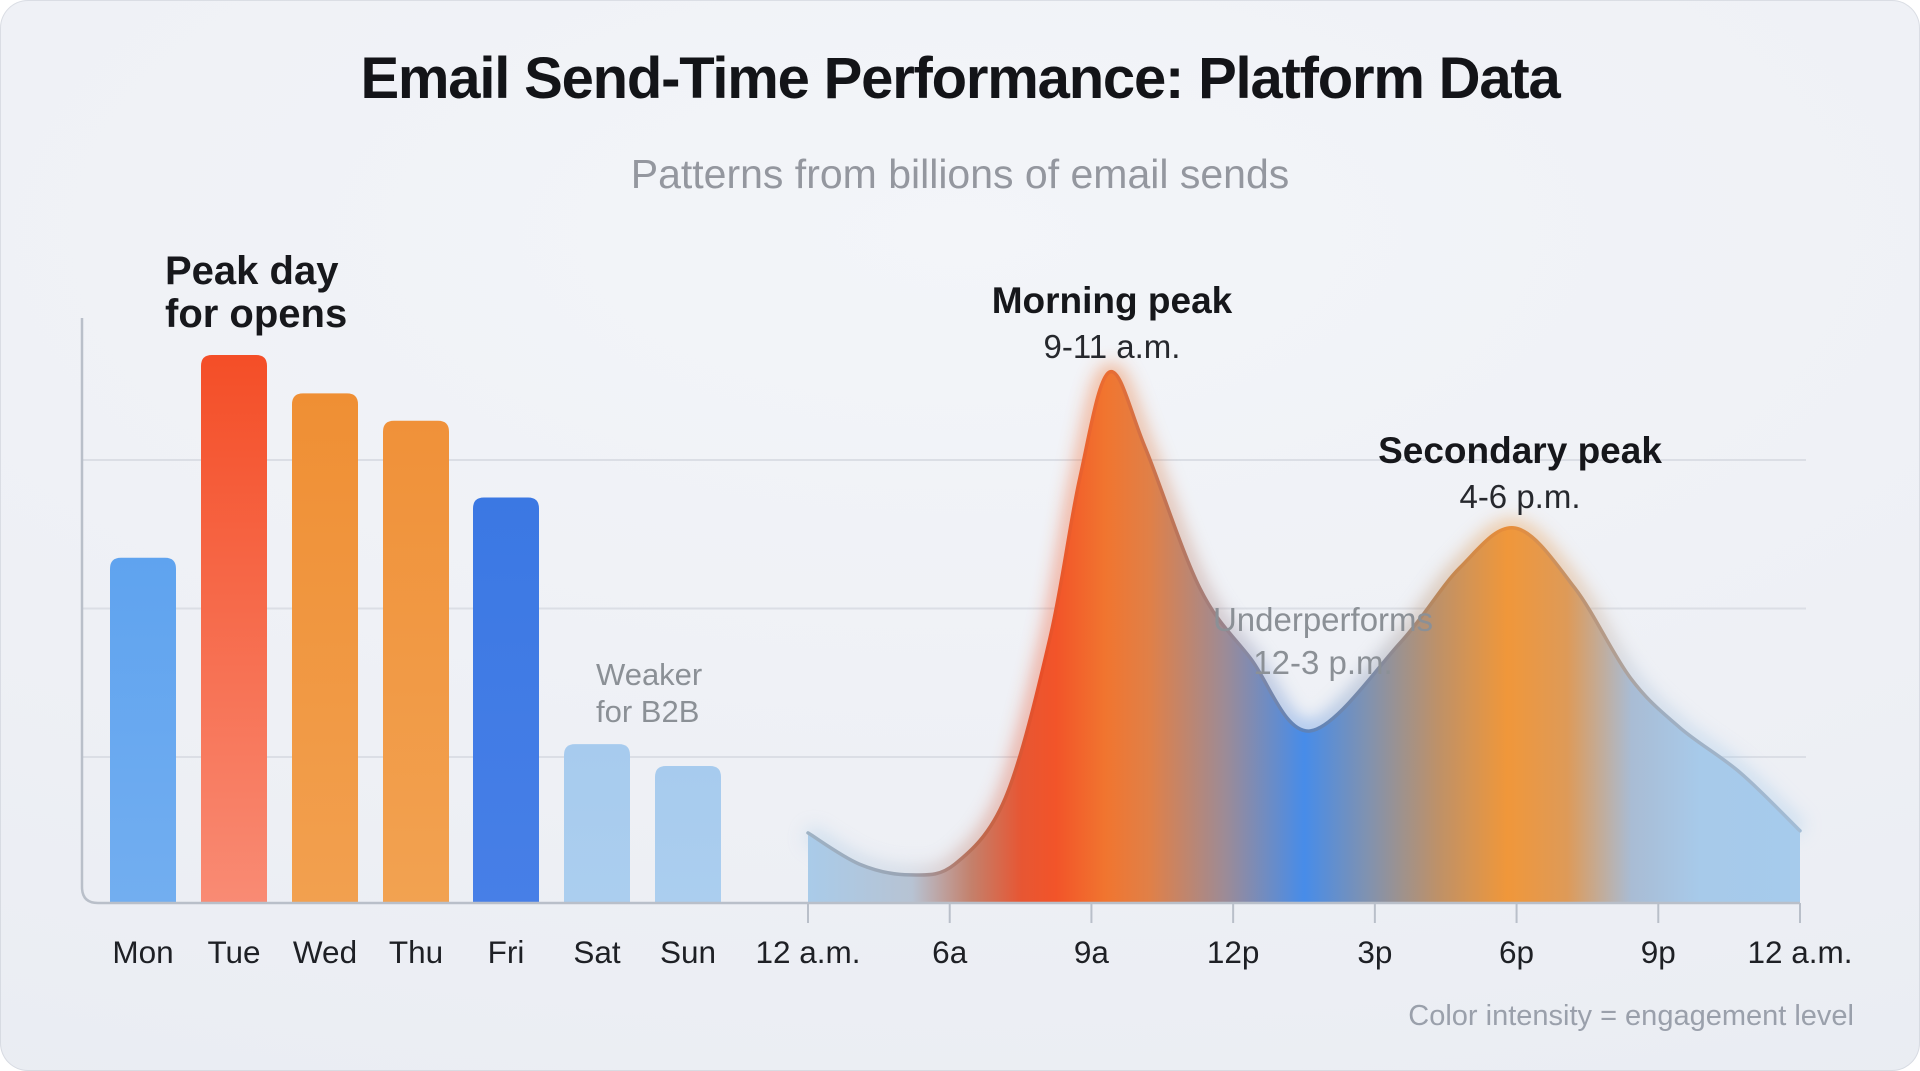 The image size is (1920, 1071). I want to click on day-label: Thu, so click(416, 952).